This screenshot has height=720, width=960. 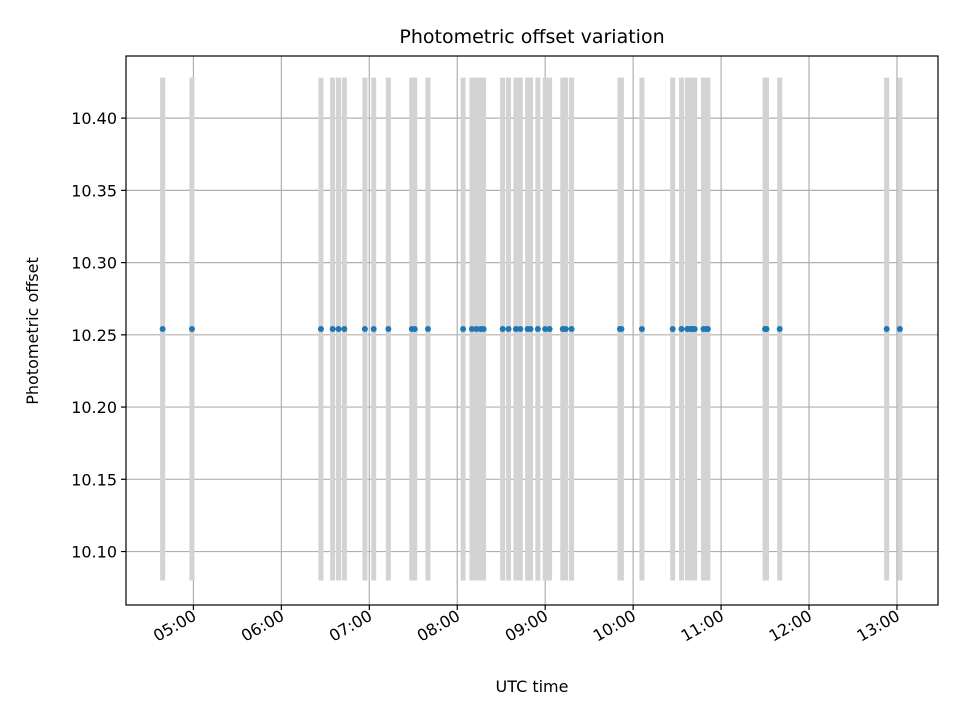 What do you see at coordinates (94, 335) in the screenshot?
I see `y-tick-label: 10.25` at bounding box center [94, 335].